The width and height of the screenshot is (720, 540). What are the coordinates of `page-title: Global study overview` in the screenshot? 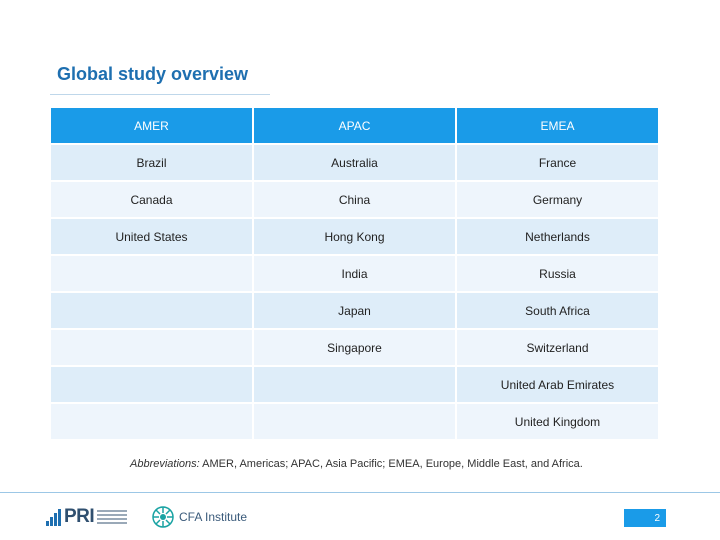 It's located at (153, 74).